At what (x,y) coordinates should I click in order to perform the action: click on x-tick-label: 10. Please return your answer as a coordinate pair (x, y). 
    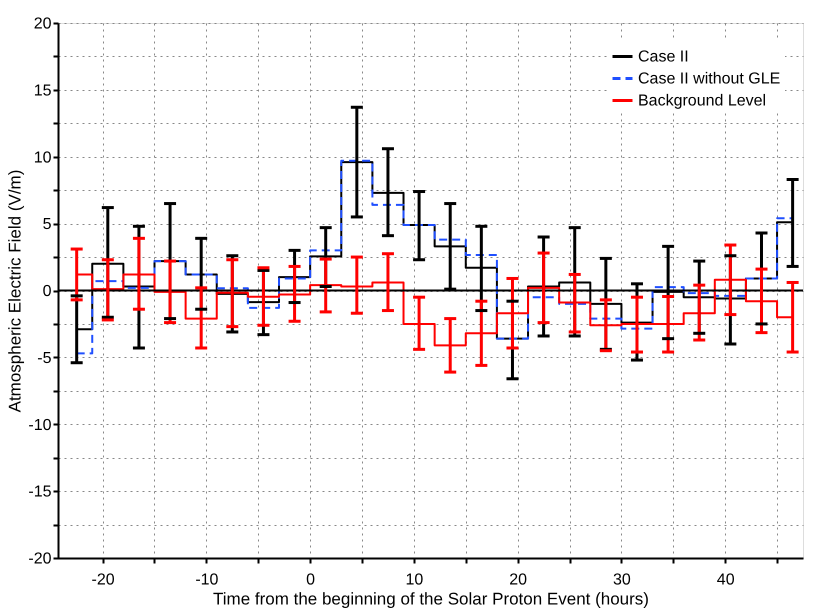
    Looking at the image, I should click on (415, 580).